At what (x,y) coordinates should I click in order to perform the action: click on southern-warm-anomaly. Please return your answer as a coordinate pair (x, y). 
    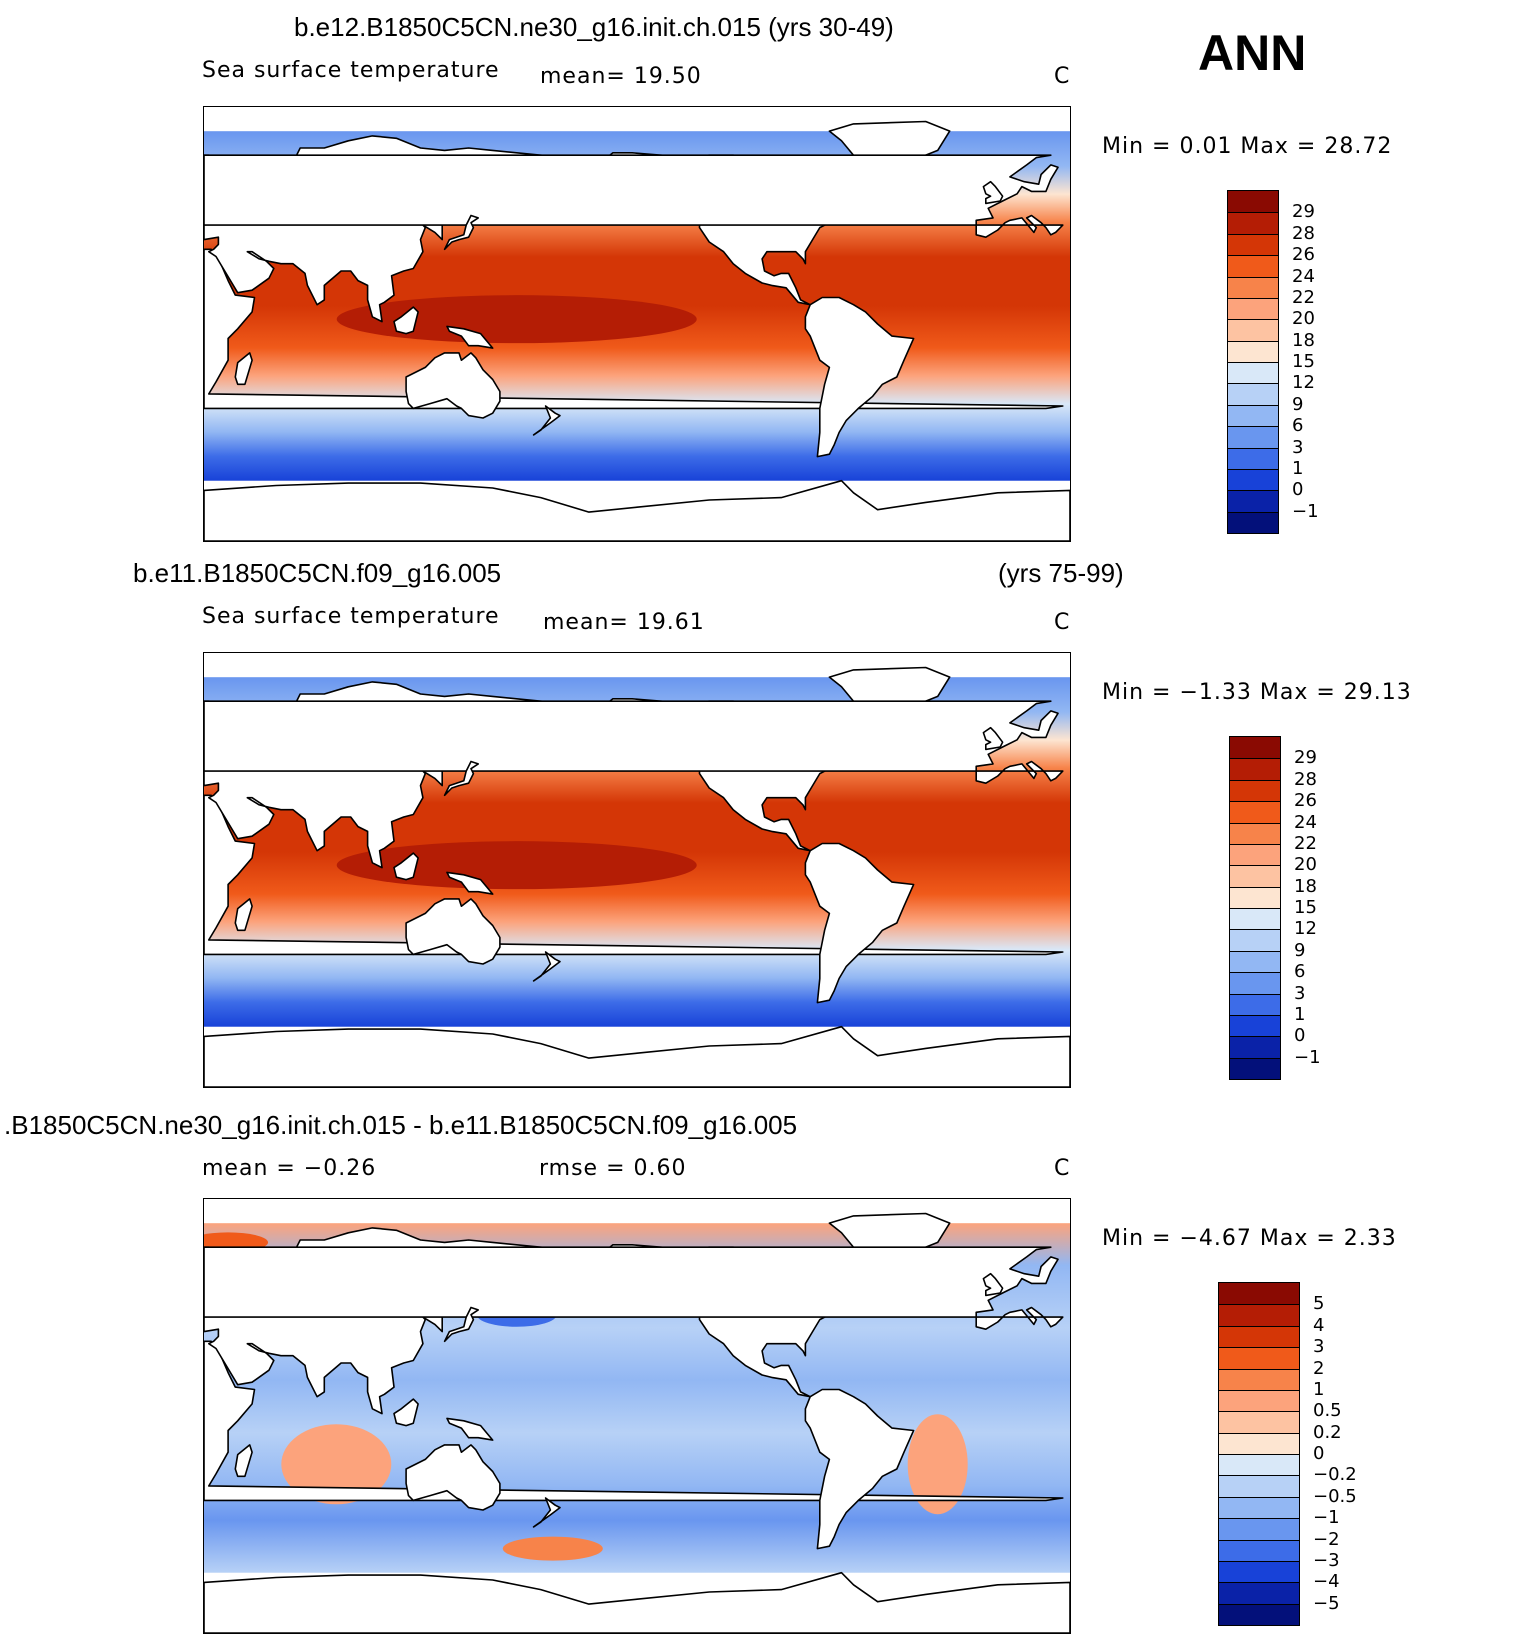
    Looking at the image, I should click on (552, 1548).